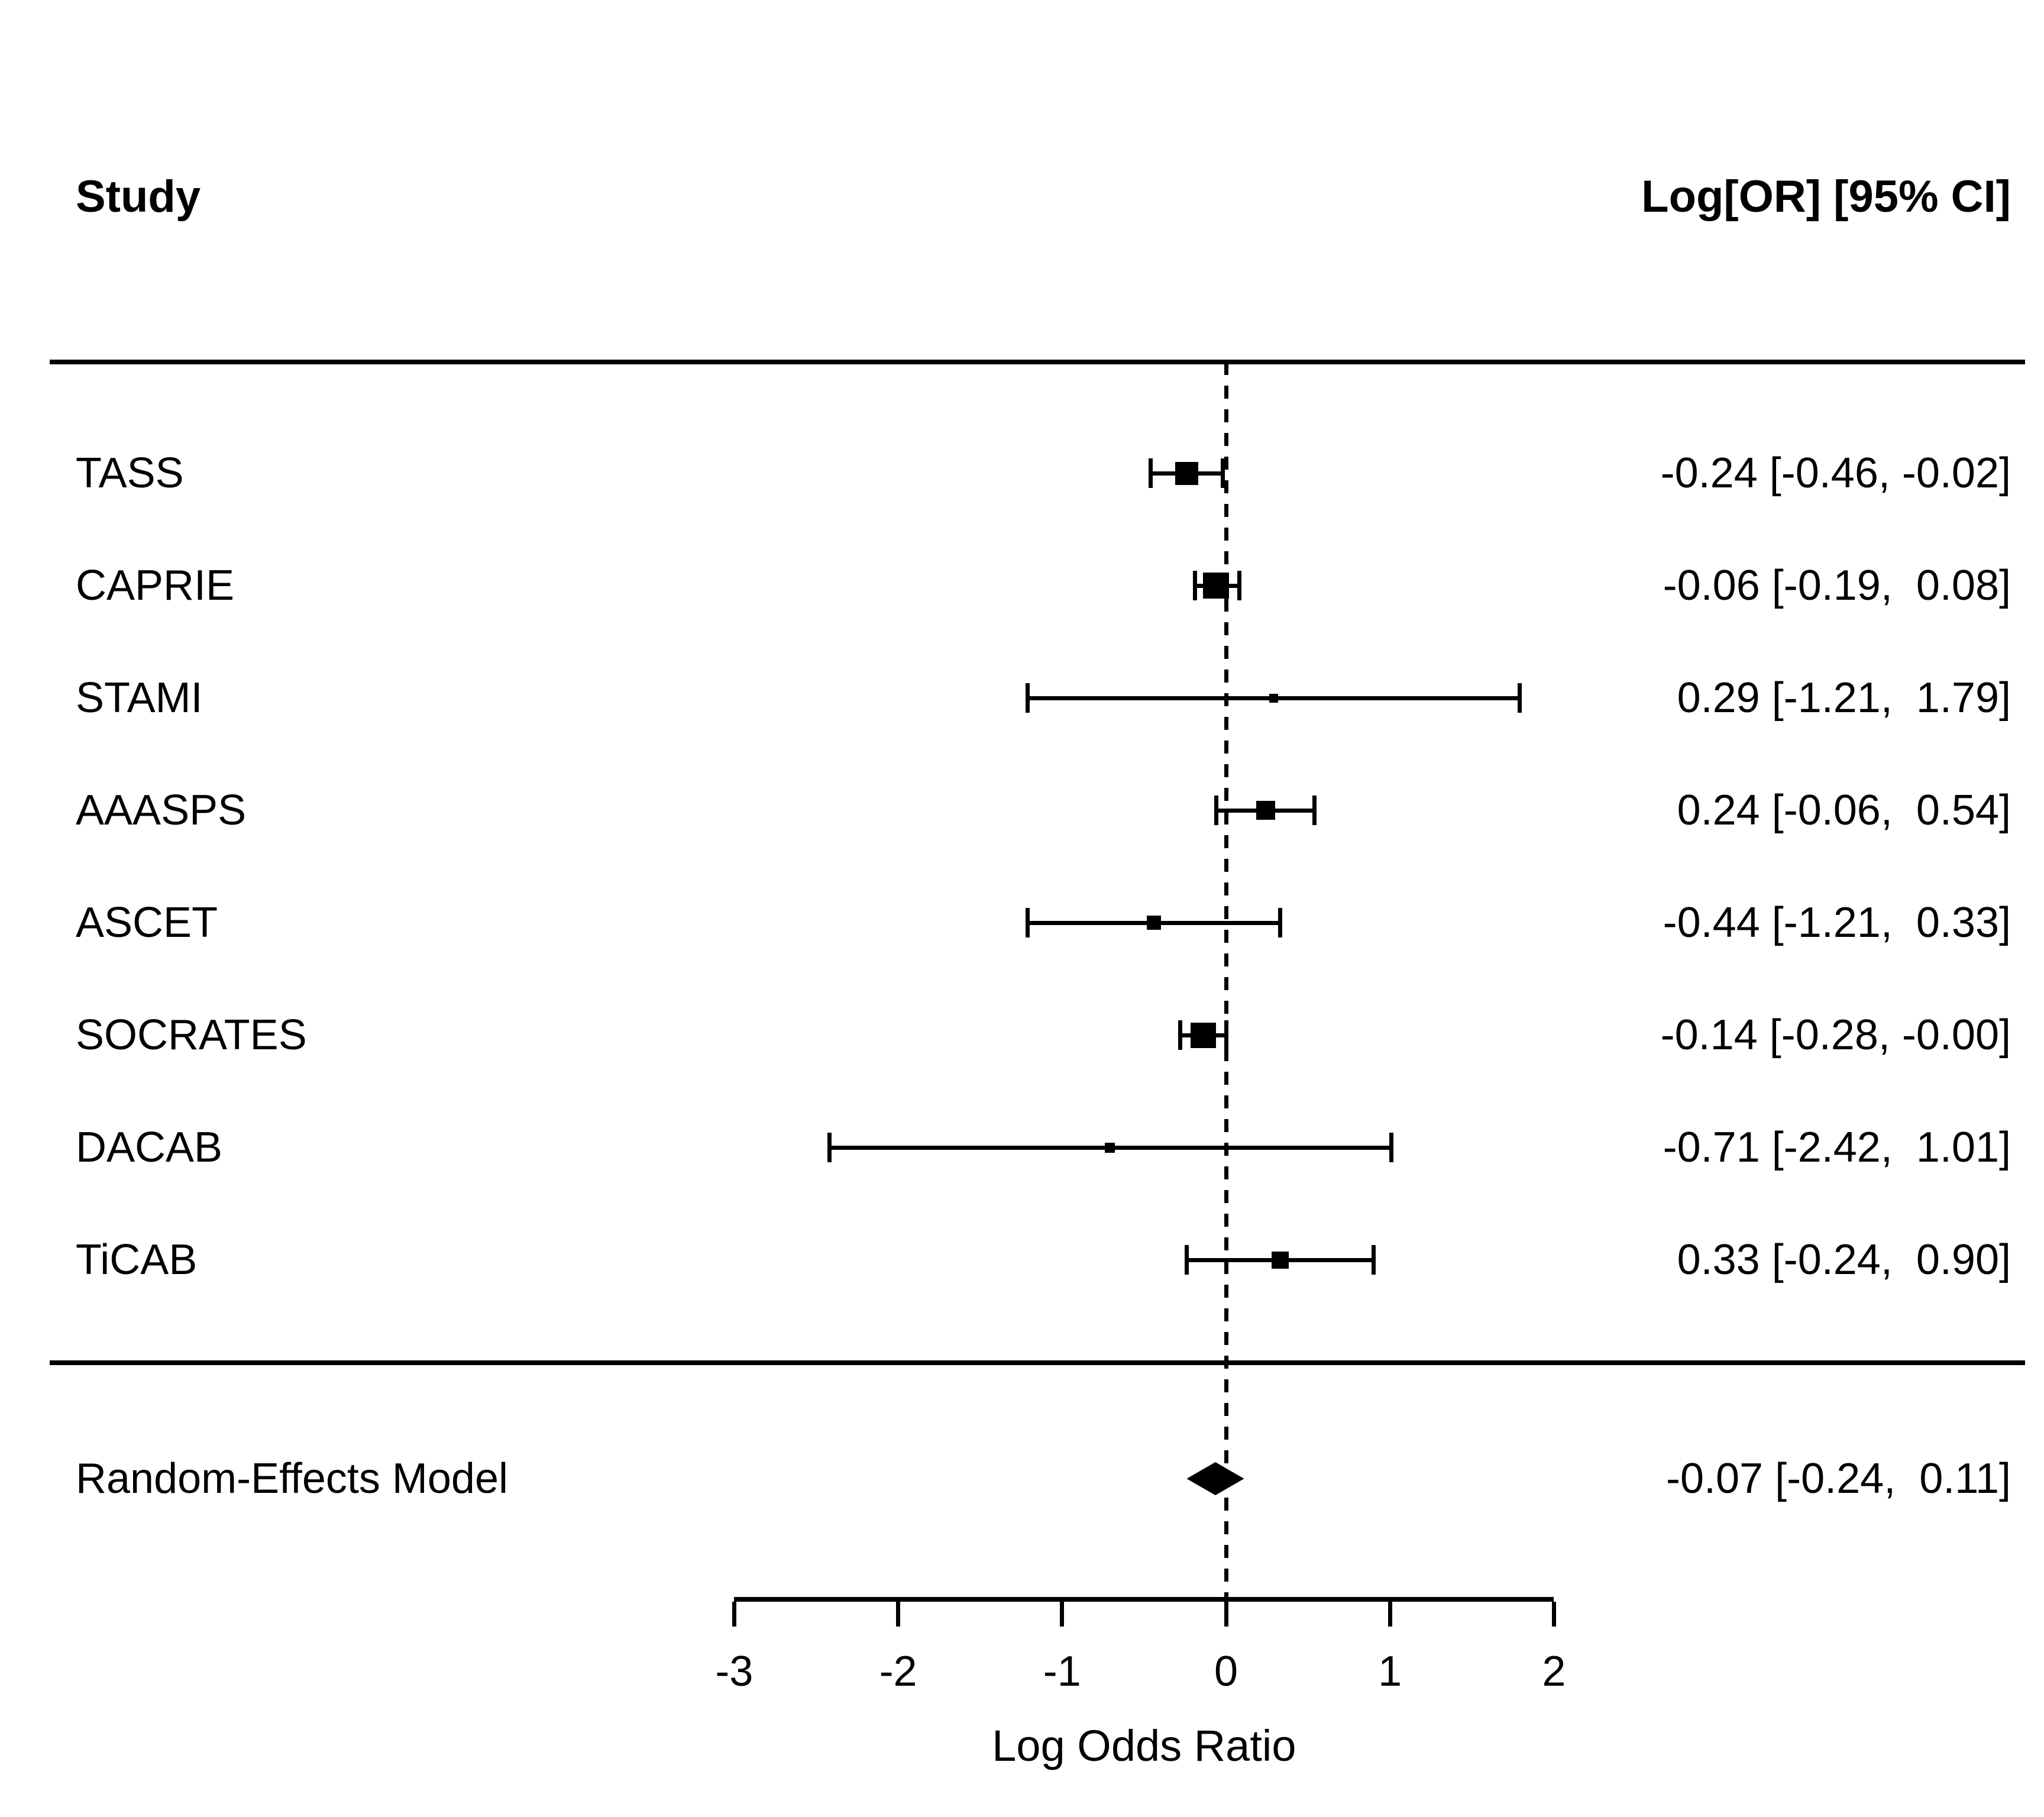  I want to click on study-effect-value: 0.24 [-0.06, 0.54], so click(1844, 810).